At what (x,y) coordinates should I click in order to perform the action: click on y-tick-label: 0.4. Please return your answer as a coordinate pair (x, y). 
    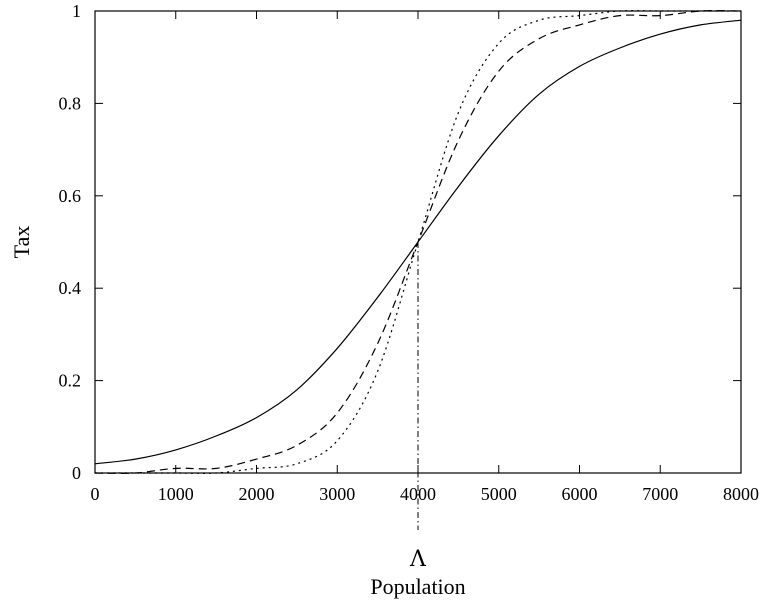
    Looking at the image, I should click on (70, 288).